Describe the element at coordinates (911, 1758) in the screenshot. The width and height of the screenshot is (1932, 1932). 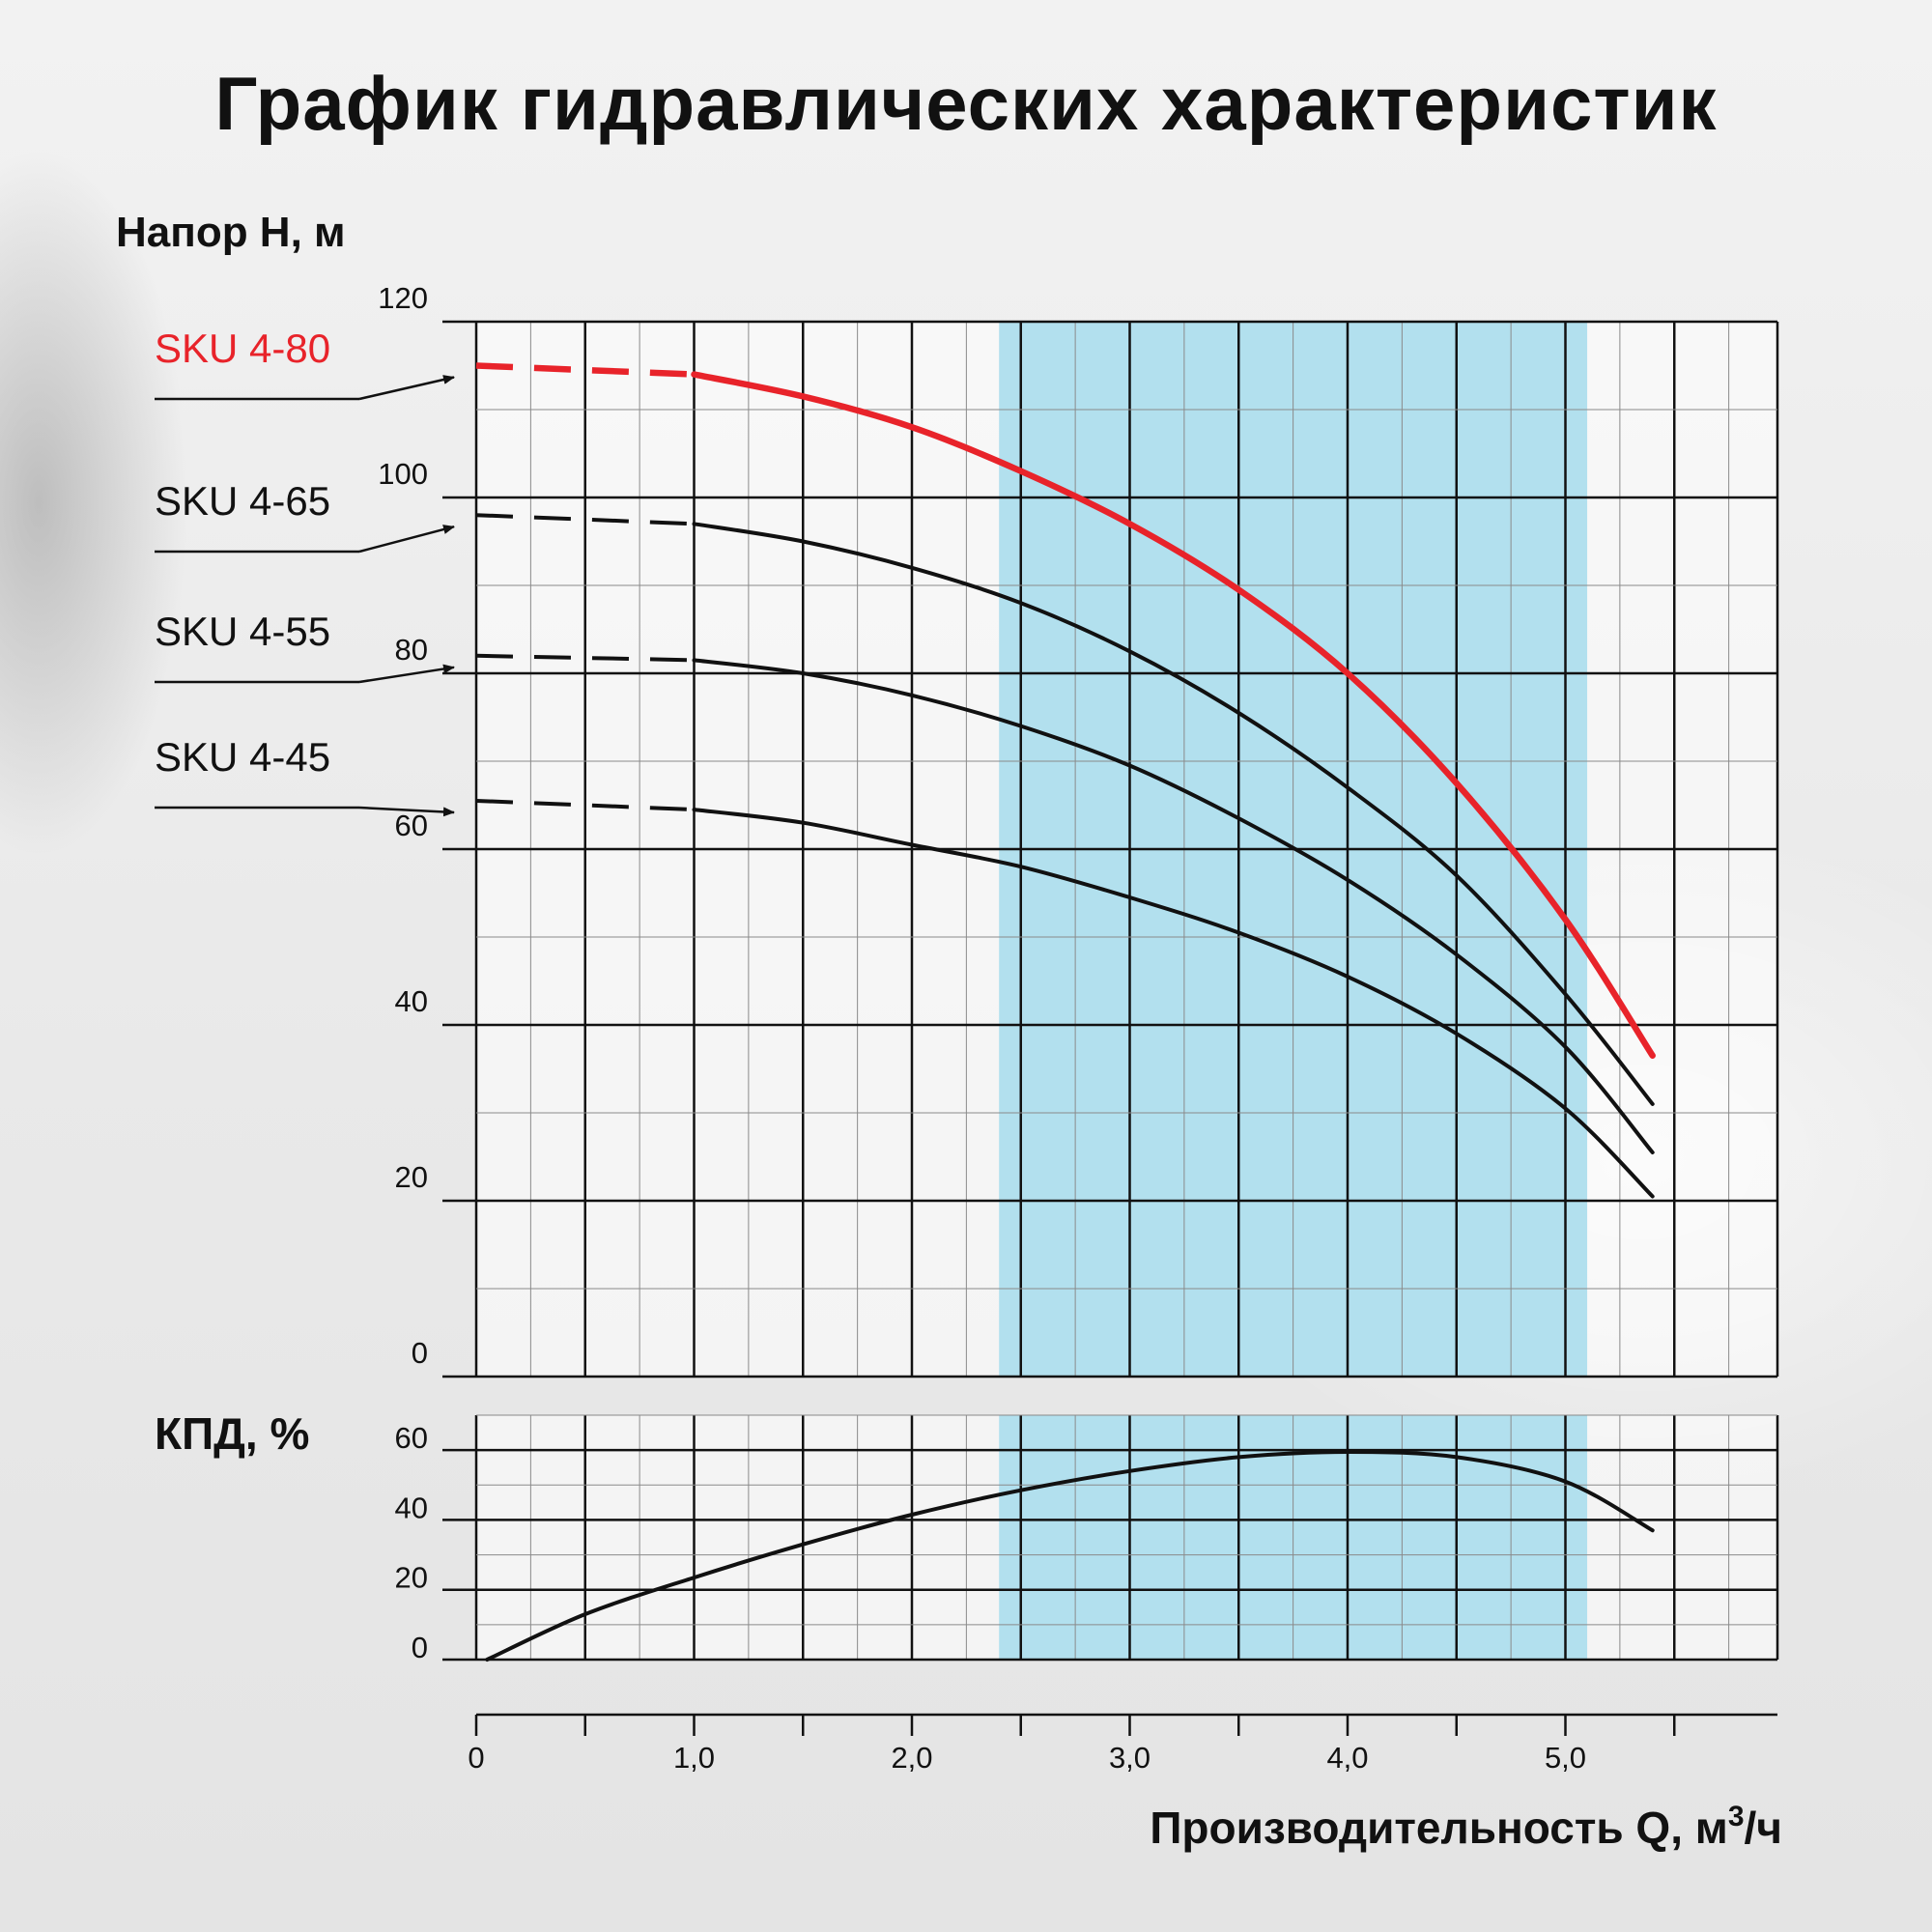
I see `x-tick-label: 2,0` at that location.